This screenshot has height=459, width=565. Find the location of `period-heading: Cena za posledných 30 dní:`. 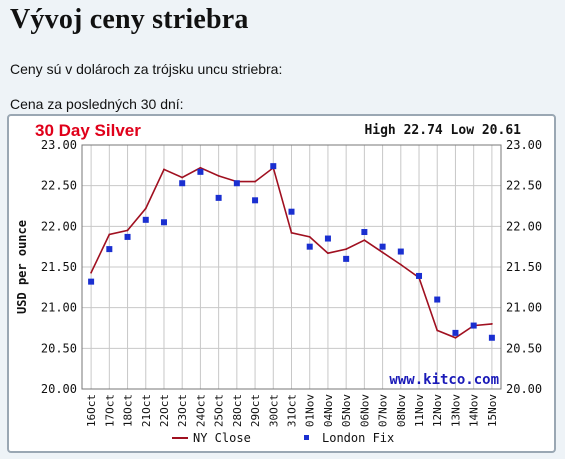

period-heading: Cena za posledných 30 dní: is located at coordinates (97, 104).